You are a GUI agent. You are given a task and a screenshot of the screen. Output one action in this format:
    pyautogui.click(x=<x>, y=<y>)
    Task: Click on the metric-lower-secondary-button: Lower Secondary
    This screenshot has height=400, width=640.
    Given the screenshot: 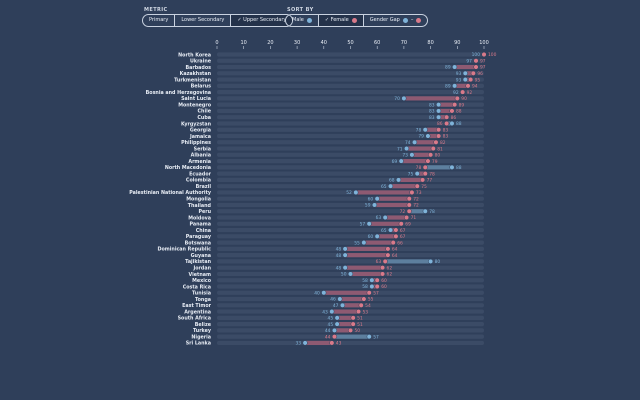 What is the action you would take?
    pyautogui.click(x=203, y=20)
    